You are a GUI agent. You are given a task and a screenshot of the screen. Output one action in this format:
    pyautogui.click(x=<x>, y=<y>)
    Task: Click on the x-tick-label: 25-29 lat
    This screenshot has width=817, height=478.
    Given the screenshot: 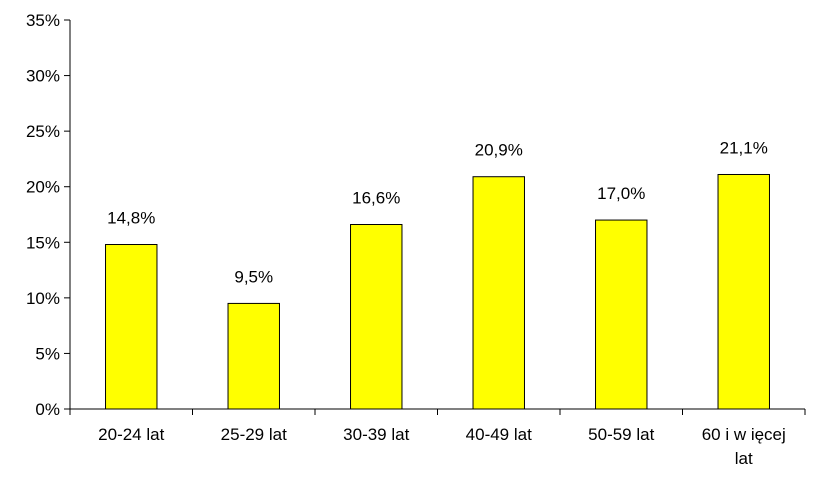 What is the action you would take?
    pyautogui.click(x=254, y=434)
    